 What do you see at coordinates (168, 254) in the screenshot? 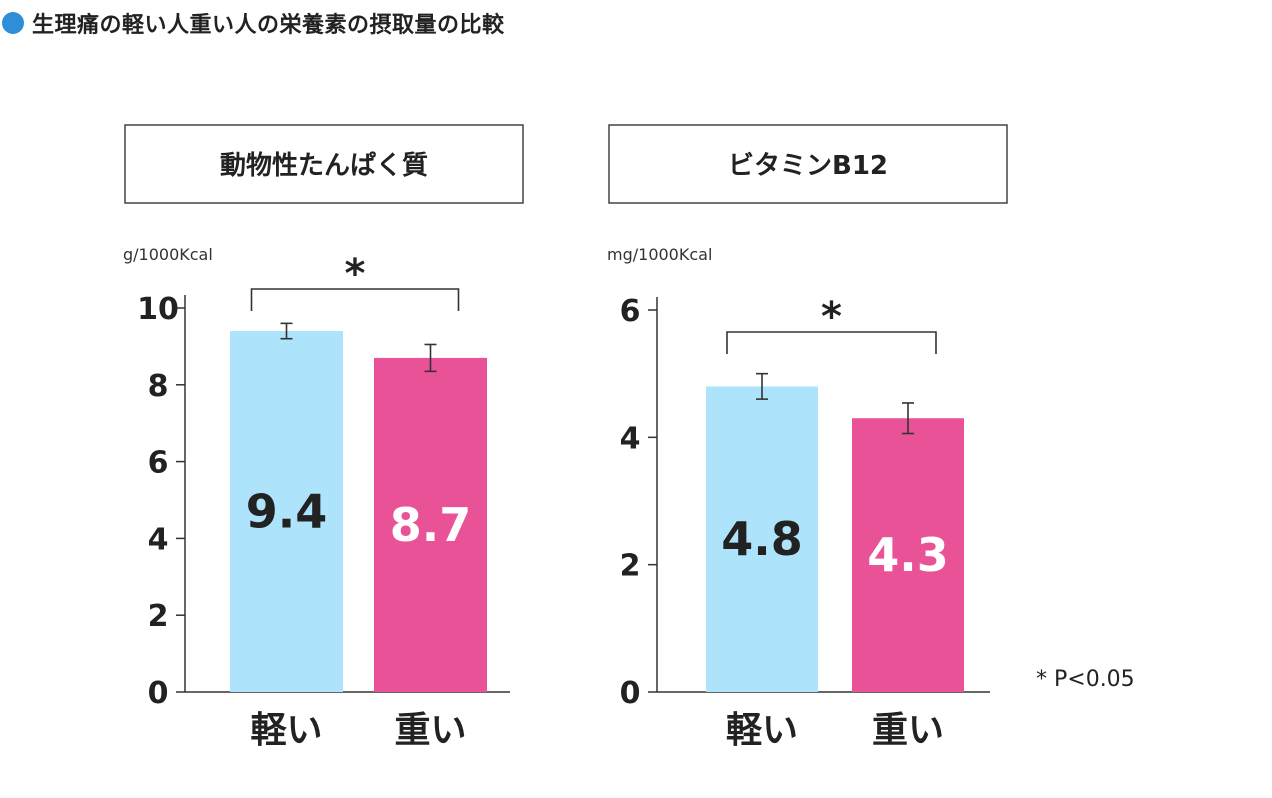
I see `chart1-y-axis-label: g/1000Kcal` at bounding box center [168, 254].